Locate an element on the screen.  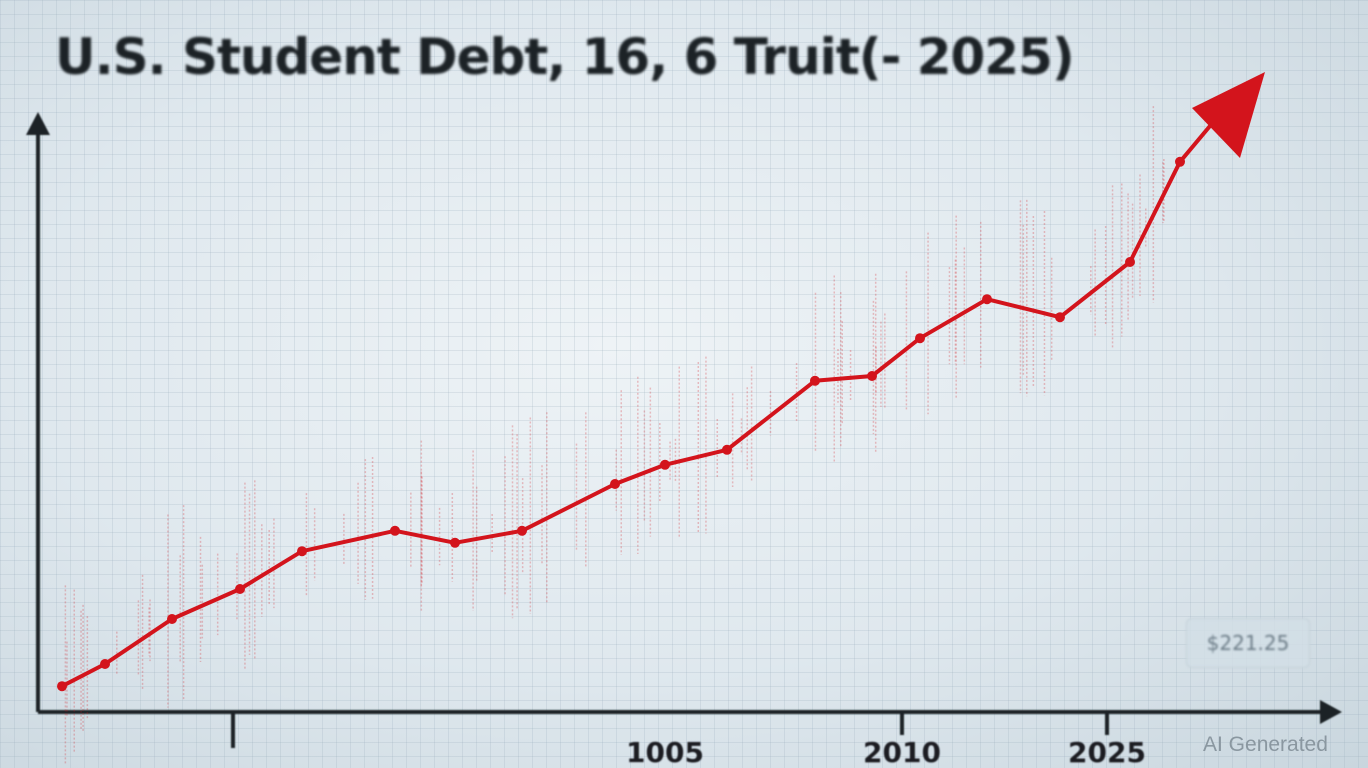
x-tick-label: 1005 is located at coordinates (665, 752).